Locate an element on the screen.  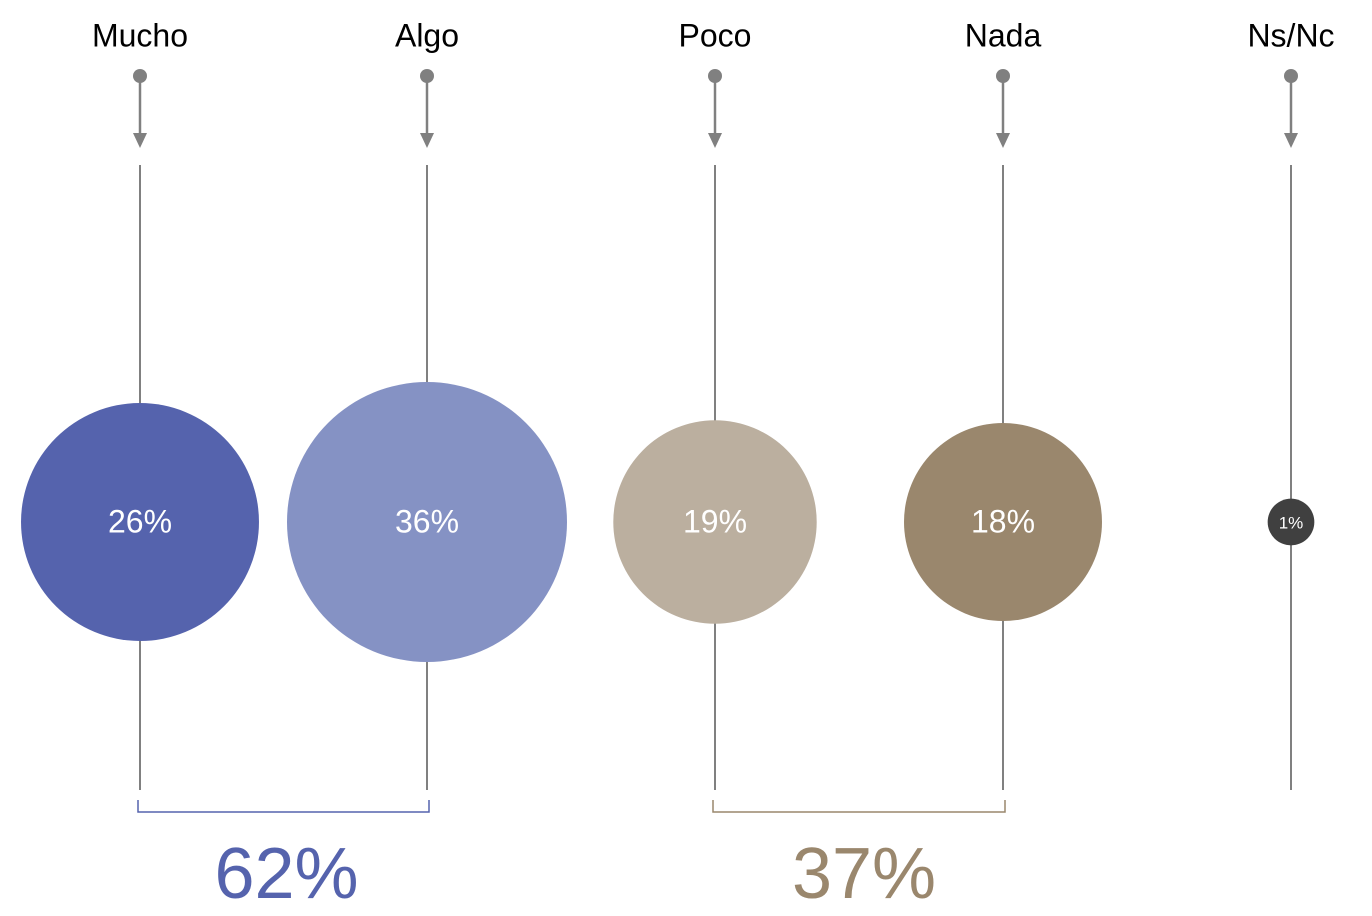
category-label-mucho: Mucho is located at coordinates (140, 35).